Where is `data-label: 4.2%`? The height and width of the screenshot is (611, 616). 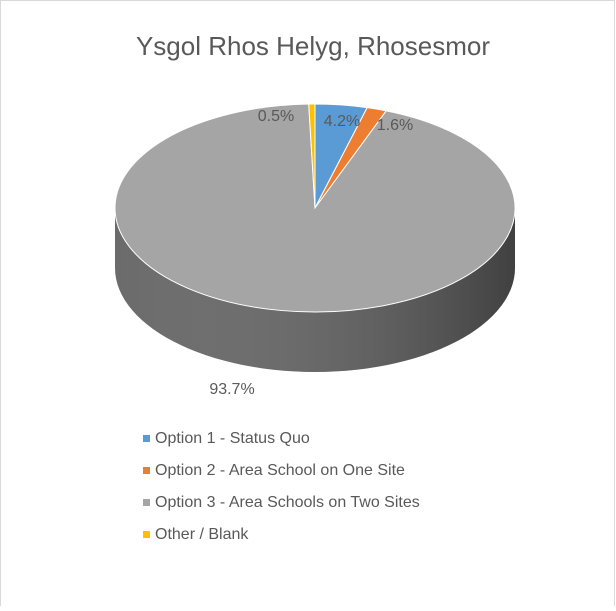 data-label: 4.2% is located at coordinates (342, 121).